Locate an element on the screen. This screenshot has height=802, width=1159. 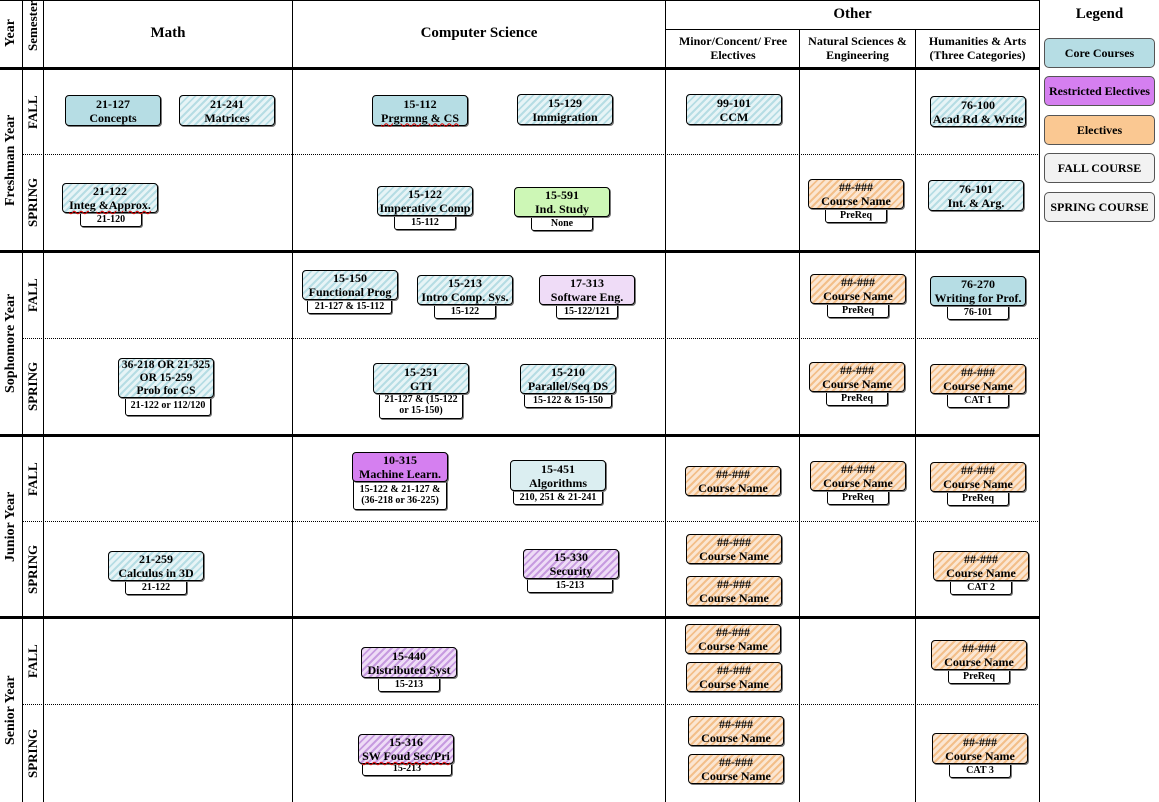
course-name: Intro Comp. Sys. is located at coordinates (465, 297).